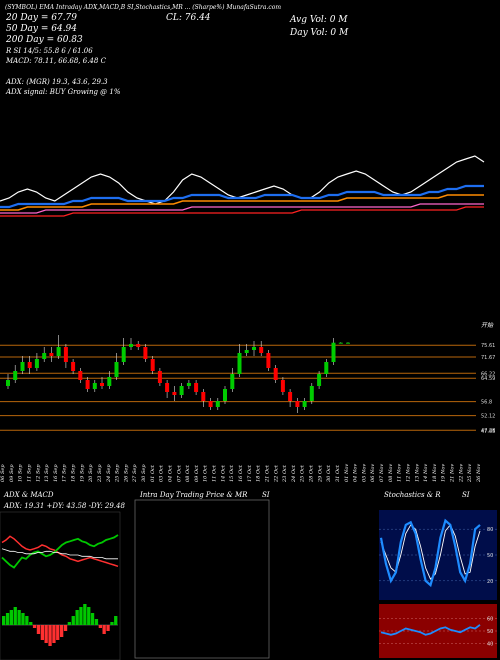 The image size is (500, 660). What do you see at coordinates (74, 473) in the screenshot?
I see `date-tick: 18 Sep` at bounding box center [74, 473].